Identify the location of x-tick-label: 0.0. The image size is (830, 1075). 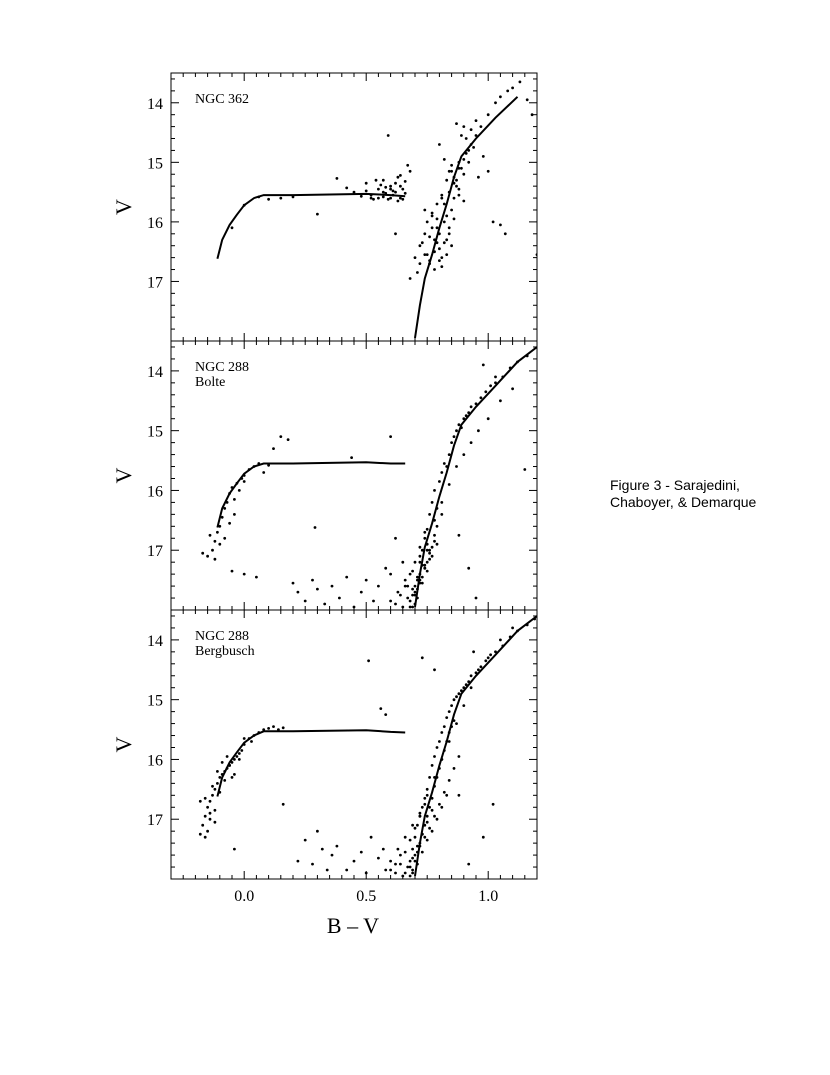
(244, 896).